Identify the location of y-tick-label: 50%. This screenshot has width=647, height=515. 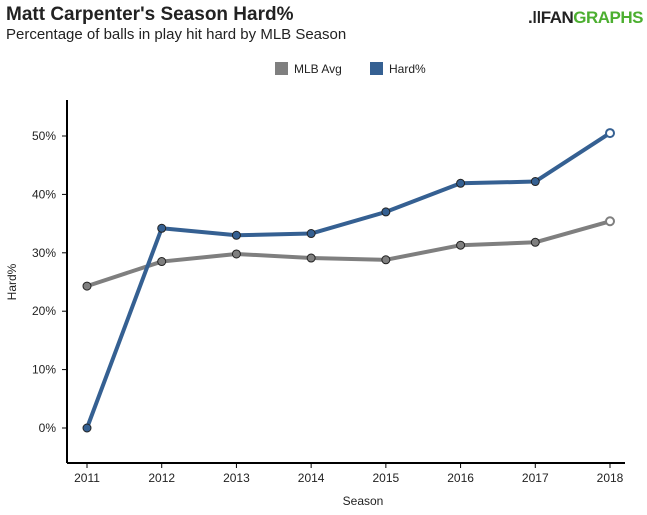
(44, 136).